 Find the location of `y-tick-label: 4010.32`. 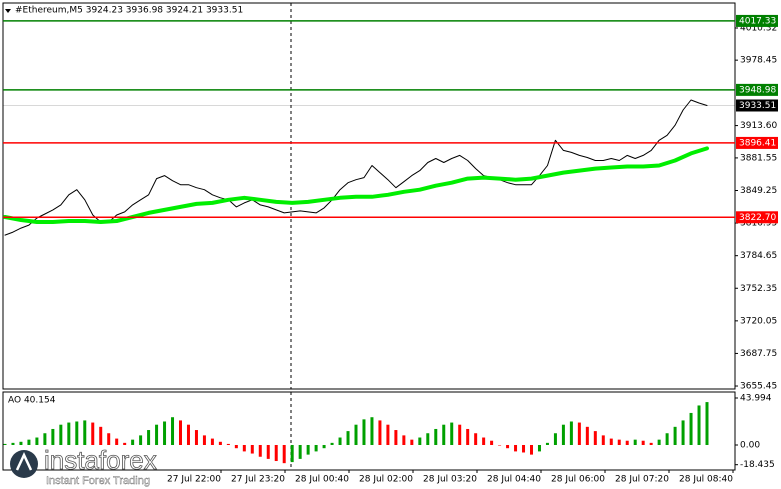

y-tick-label: 4010.32 is located at coordinates (758, 29).